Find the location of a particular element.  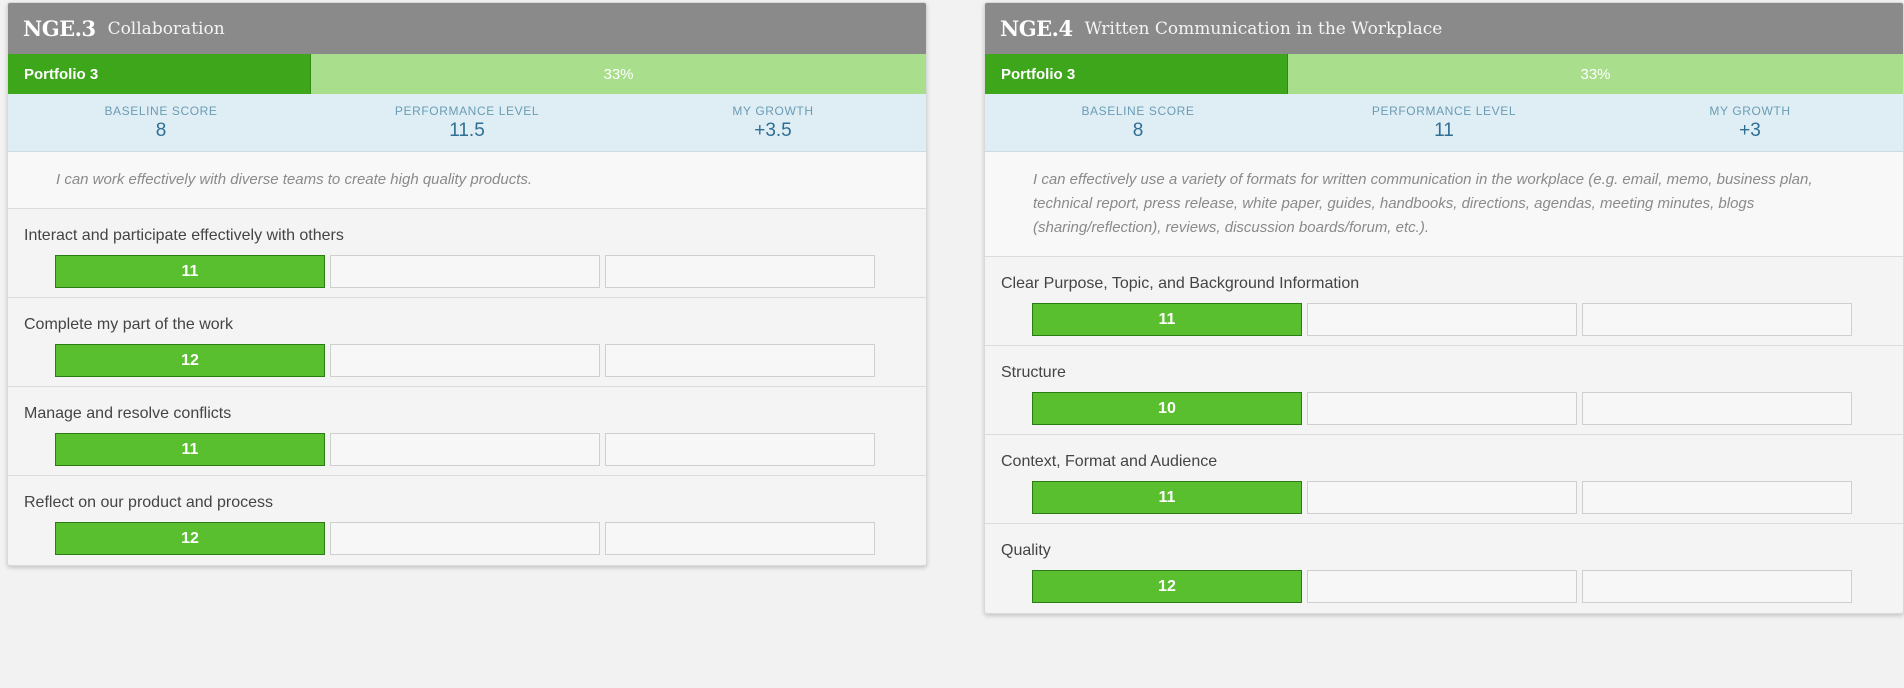

my-growth: MY GROWTH +3.5 is located at coordinates (773, 122).